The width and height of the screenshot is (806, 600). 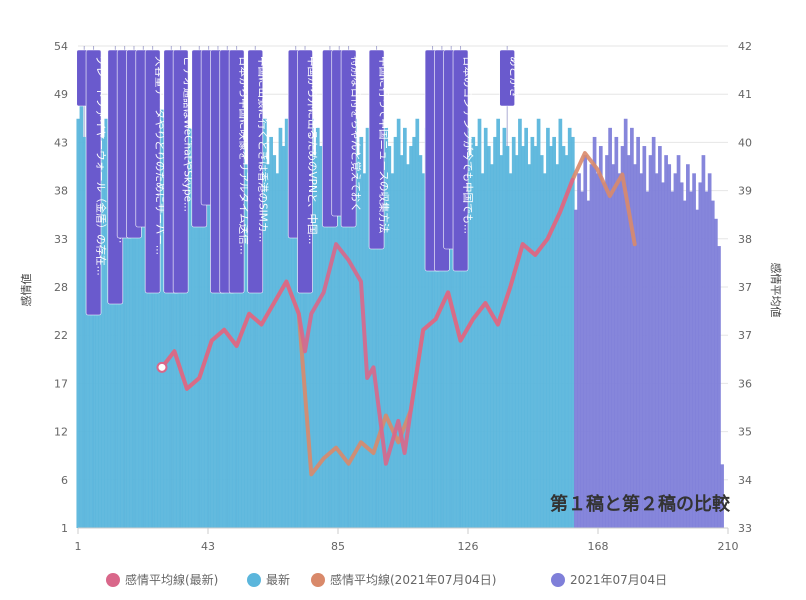 I want to click on y-left-tick-label: 6, so click(x=64, y=480).